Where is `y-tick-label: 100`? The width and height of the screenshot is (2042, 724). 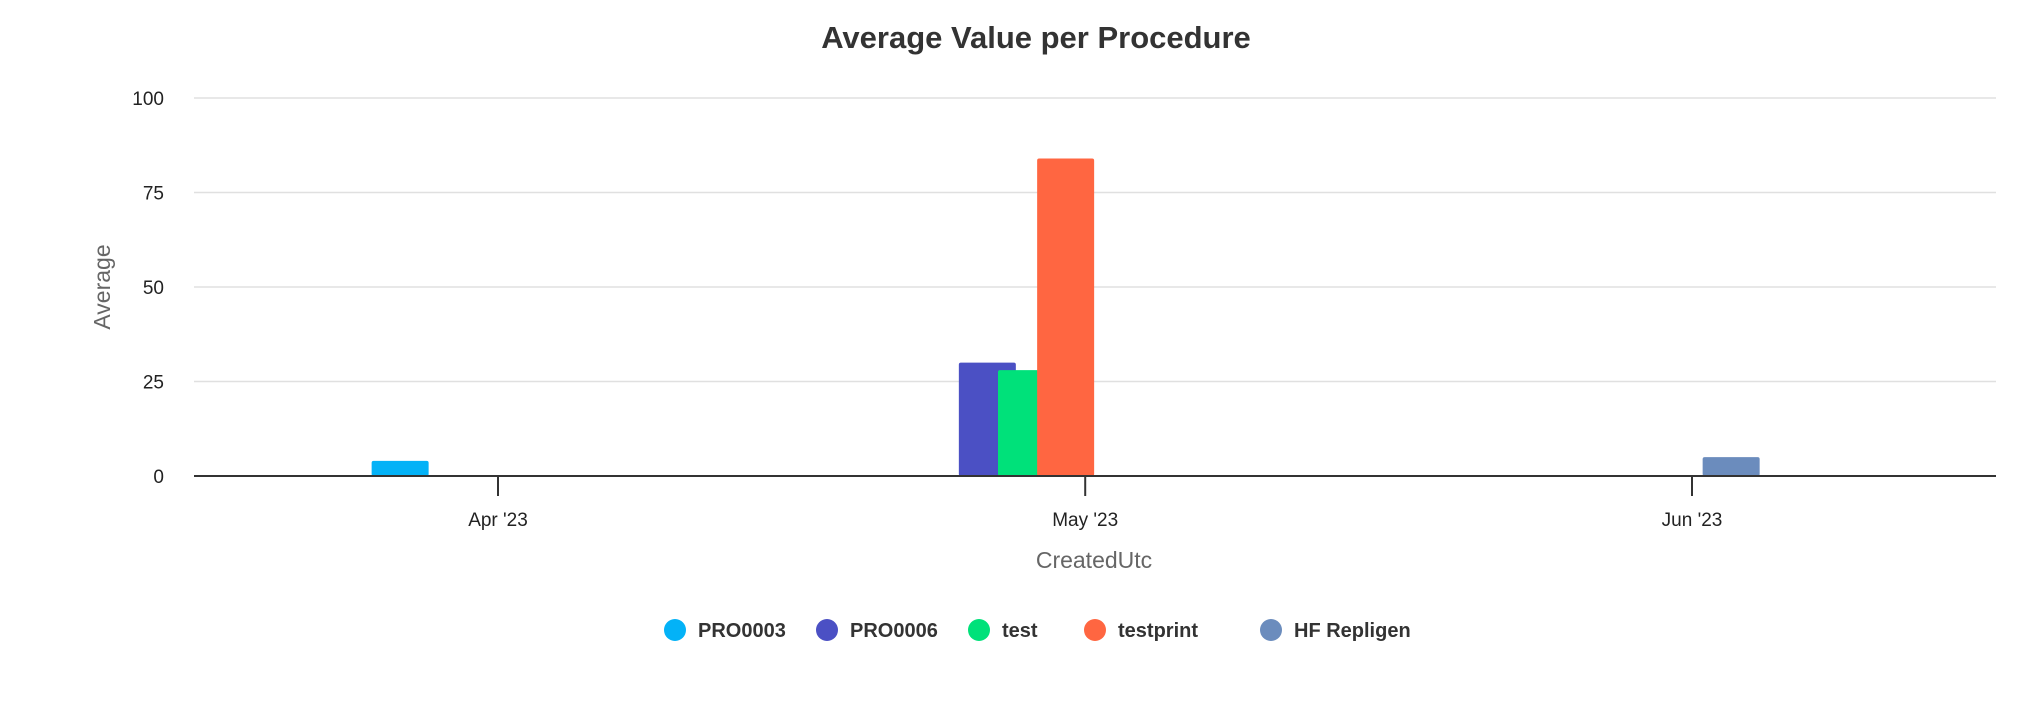 y-tick-label: 100 is located at coordinates (148, 99).